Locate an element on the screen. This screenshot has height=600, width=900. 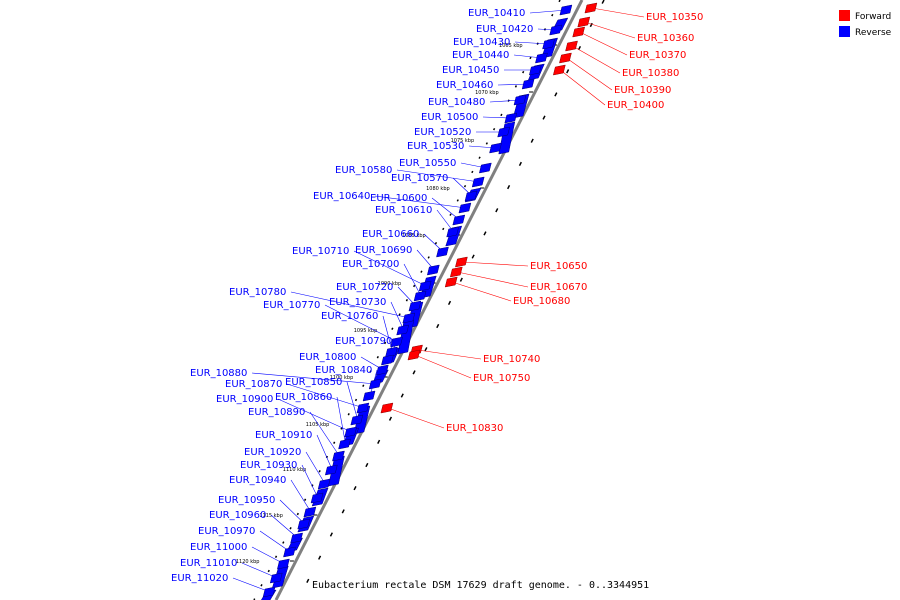
gene-label: EUR_10670 is located at coordinates (558, 287).